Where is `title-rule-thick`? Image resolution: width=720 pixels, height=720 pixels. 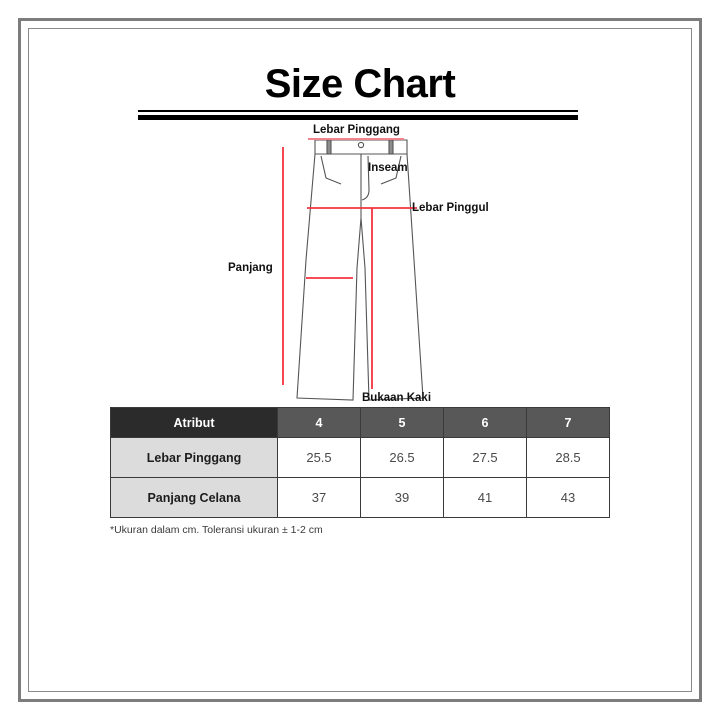
title-rule-thick is located at coordinates (358, 117).